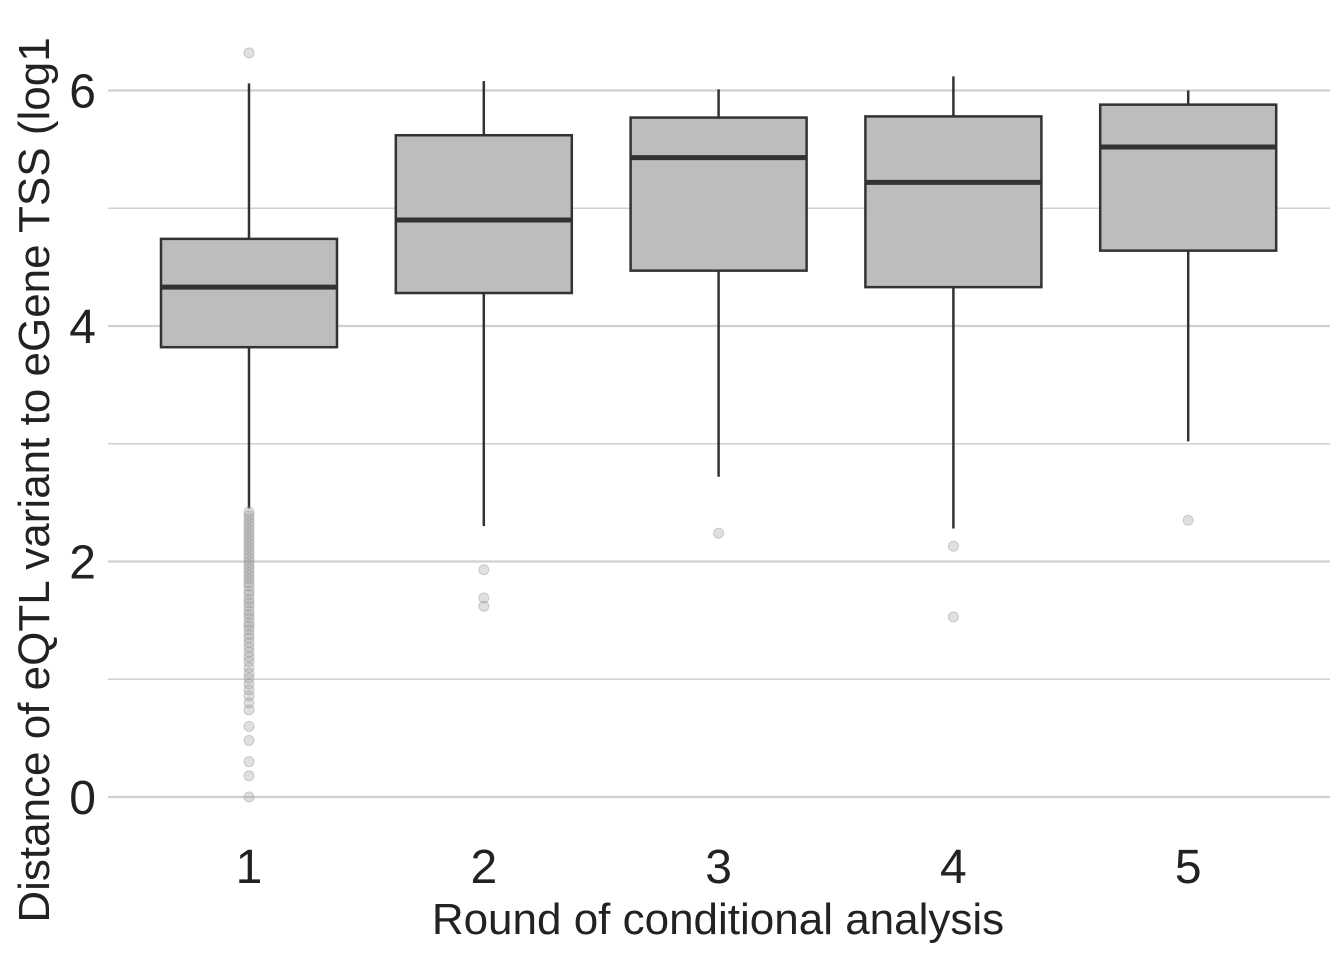  Describe the element at coordinates (82, 327) in the screenshot. I see `y-tick-label: 4` at that location.